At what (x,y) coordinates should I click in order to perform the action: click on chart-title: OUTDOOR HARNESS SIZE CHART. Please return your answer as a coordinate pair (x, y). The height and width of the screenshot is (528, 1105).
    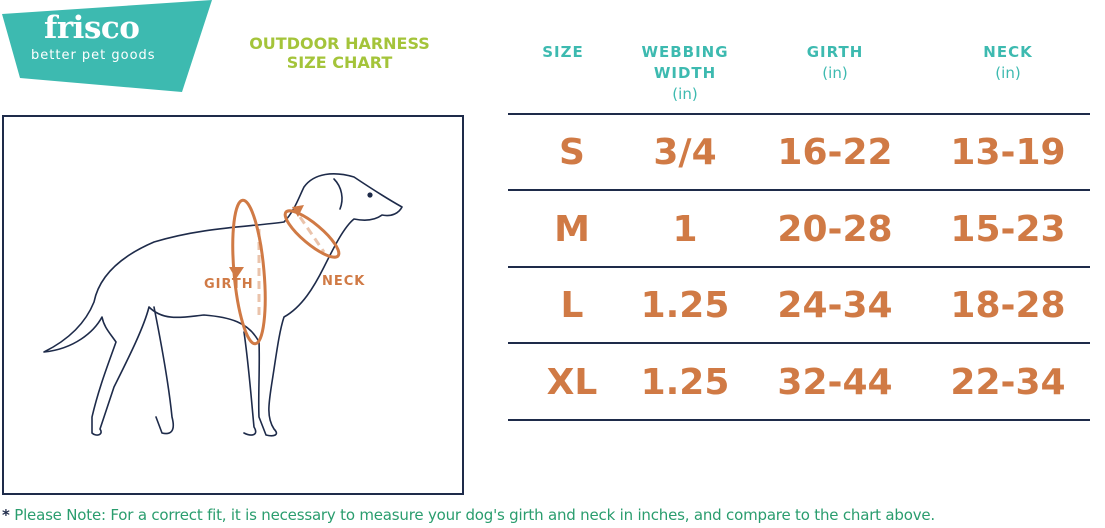
    Looking at the image, I should click on (339, 53).